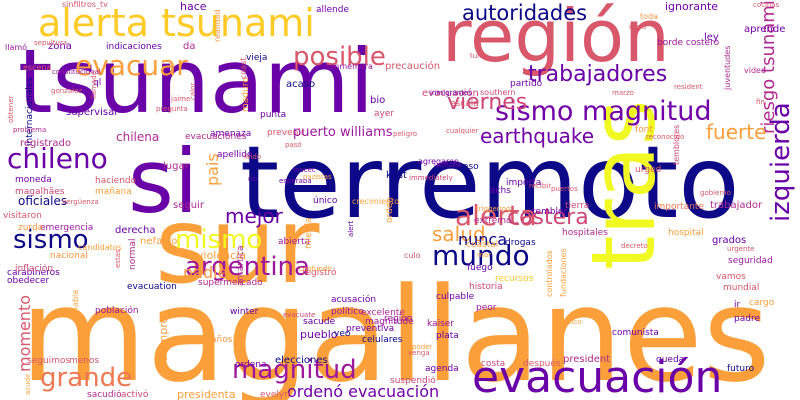  I want to click on word-recursos: recursos, so click(514, 278).